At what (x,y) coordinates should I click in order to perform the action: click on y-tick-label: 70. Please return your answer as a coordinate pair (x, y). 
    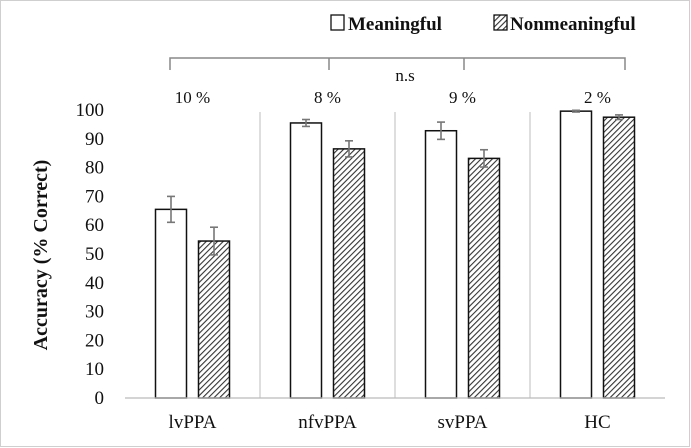
    Looking at the image, I should click on (94, 196).